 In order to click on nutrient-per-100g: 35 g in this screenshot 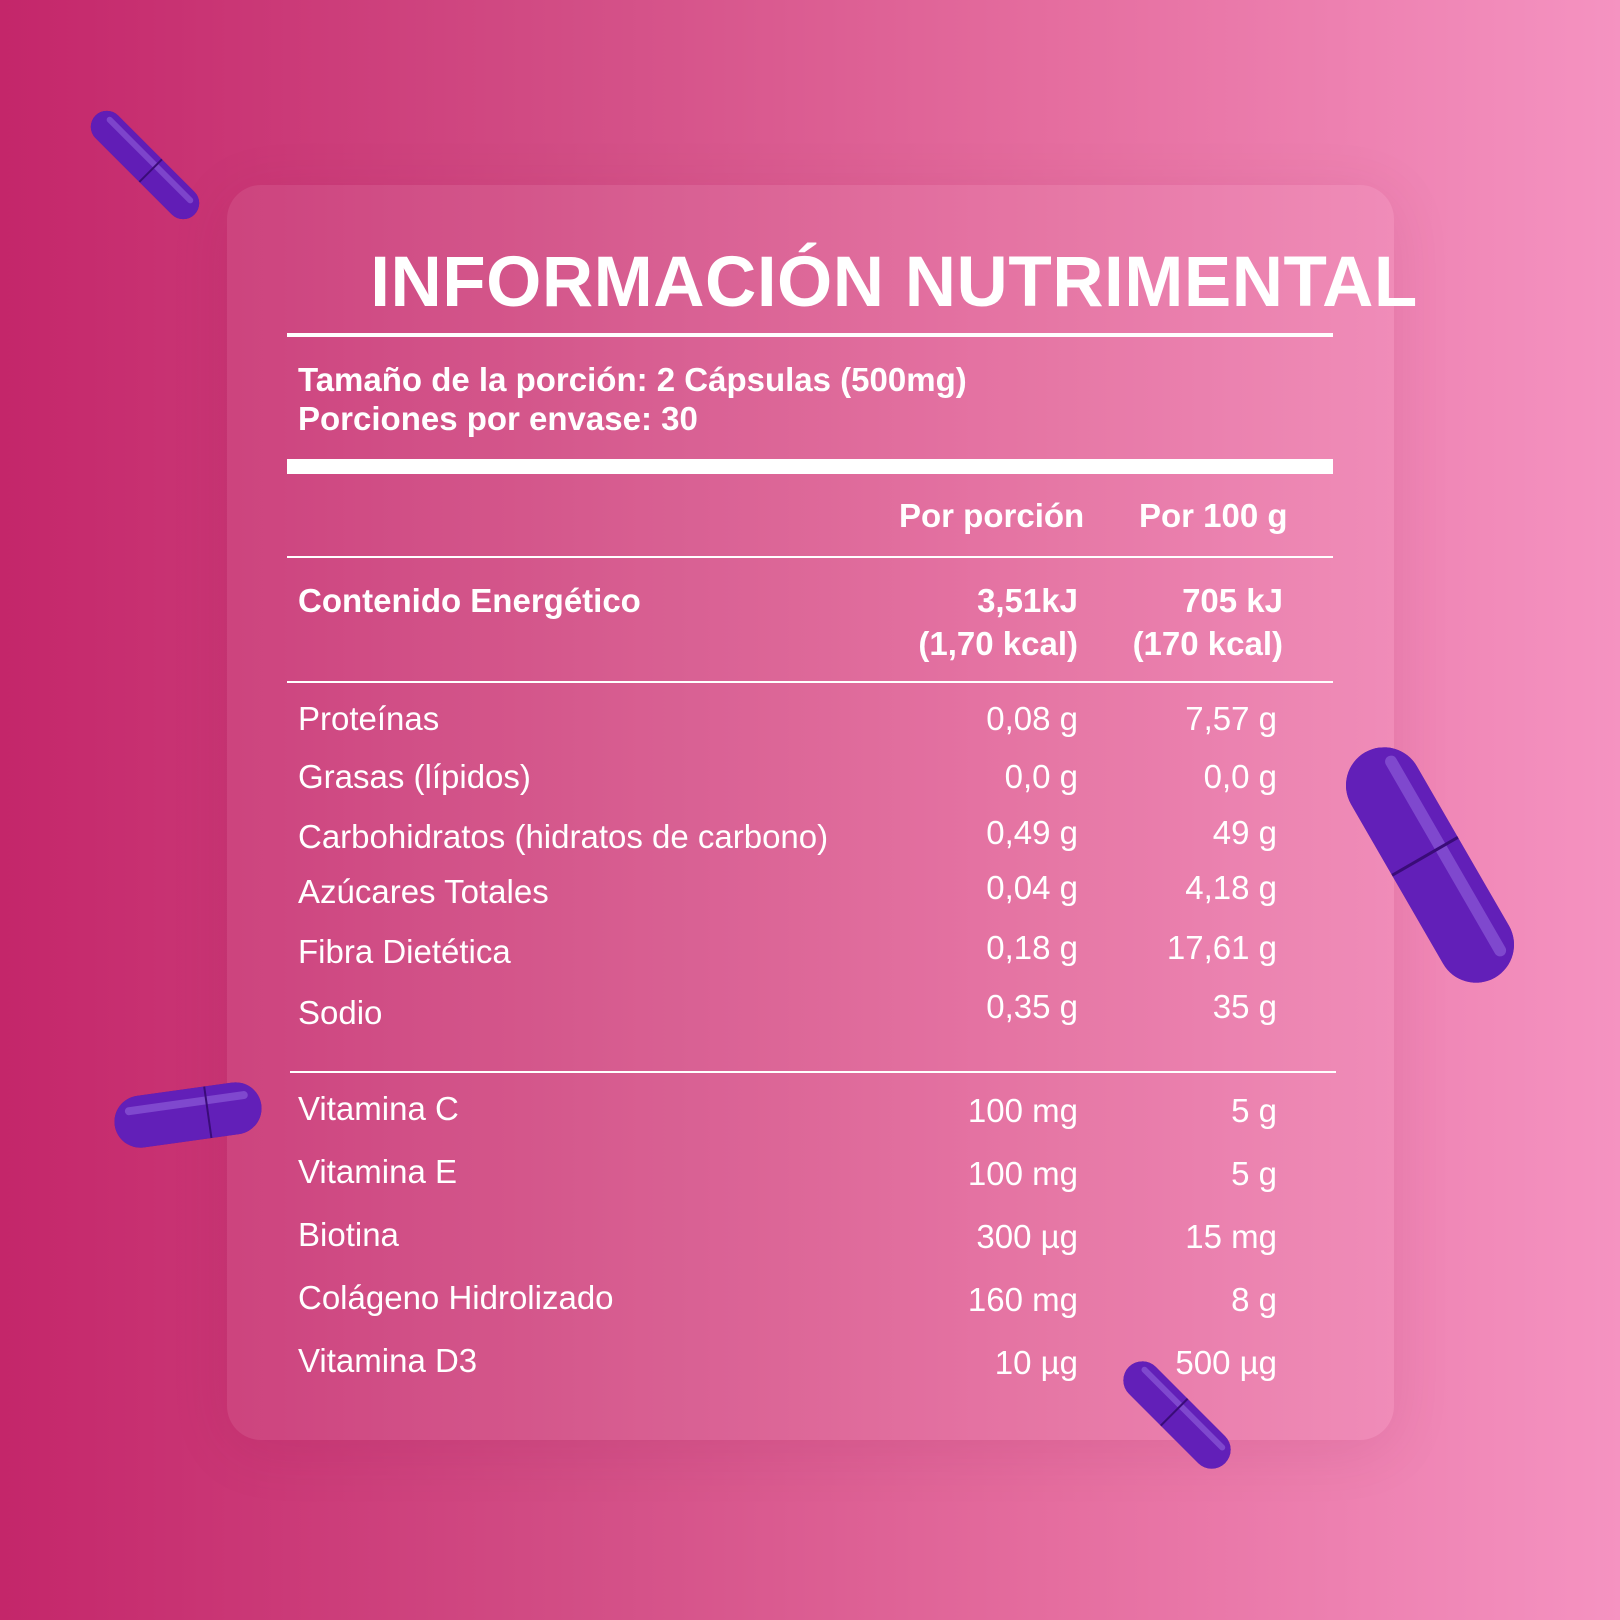, I will do `click(1244, 1006)`.